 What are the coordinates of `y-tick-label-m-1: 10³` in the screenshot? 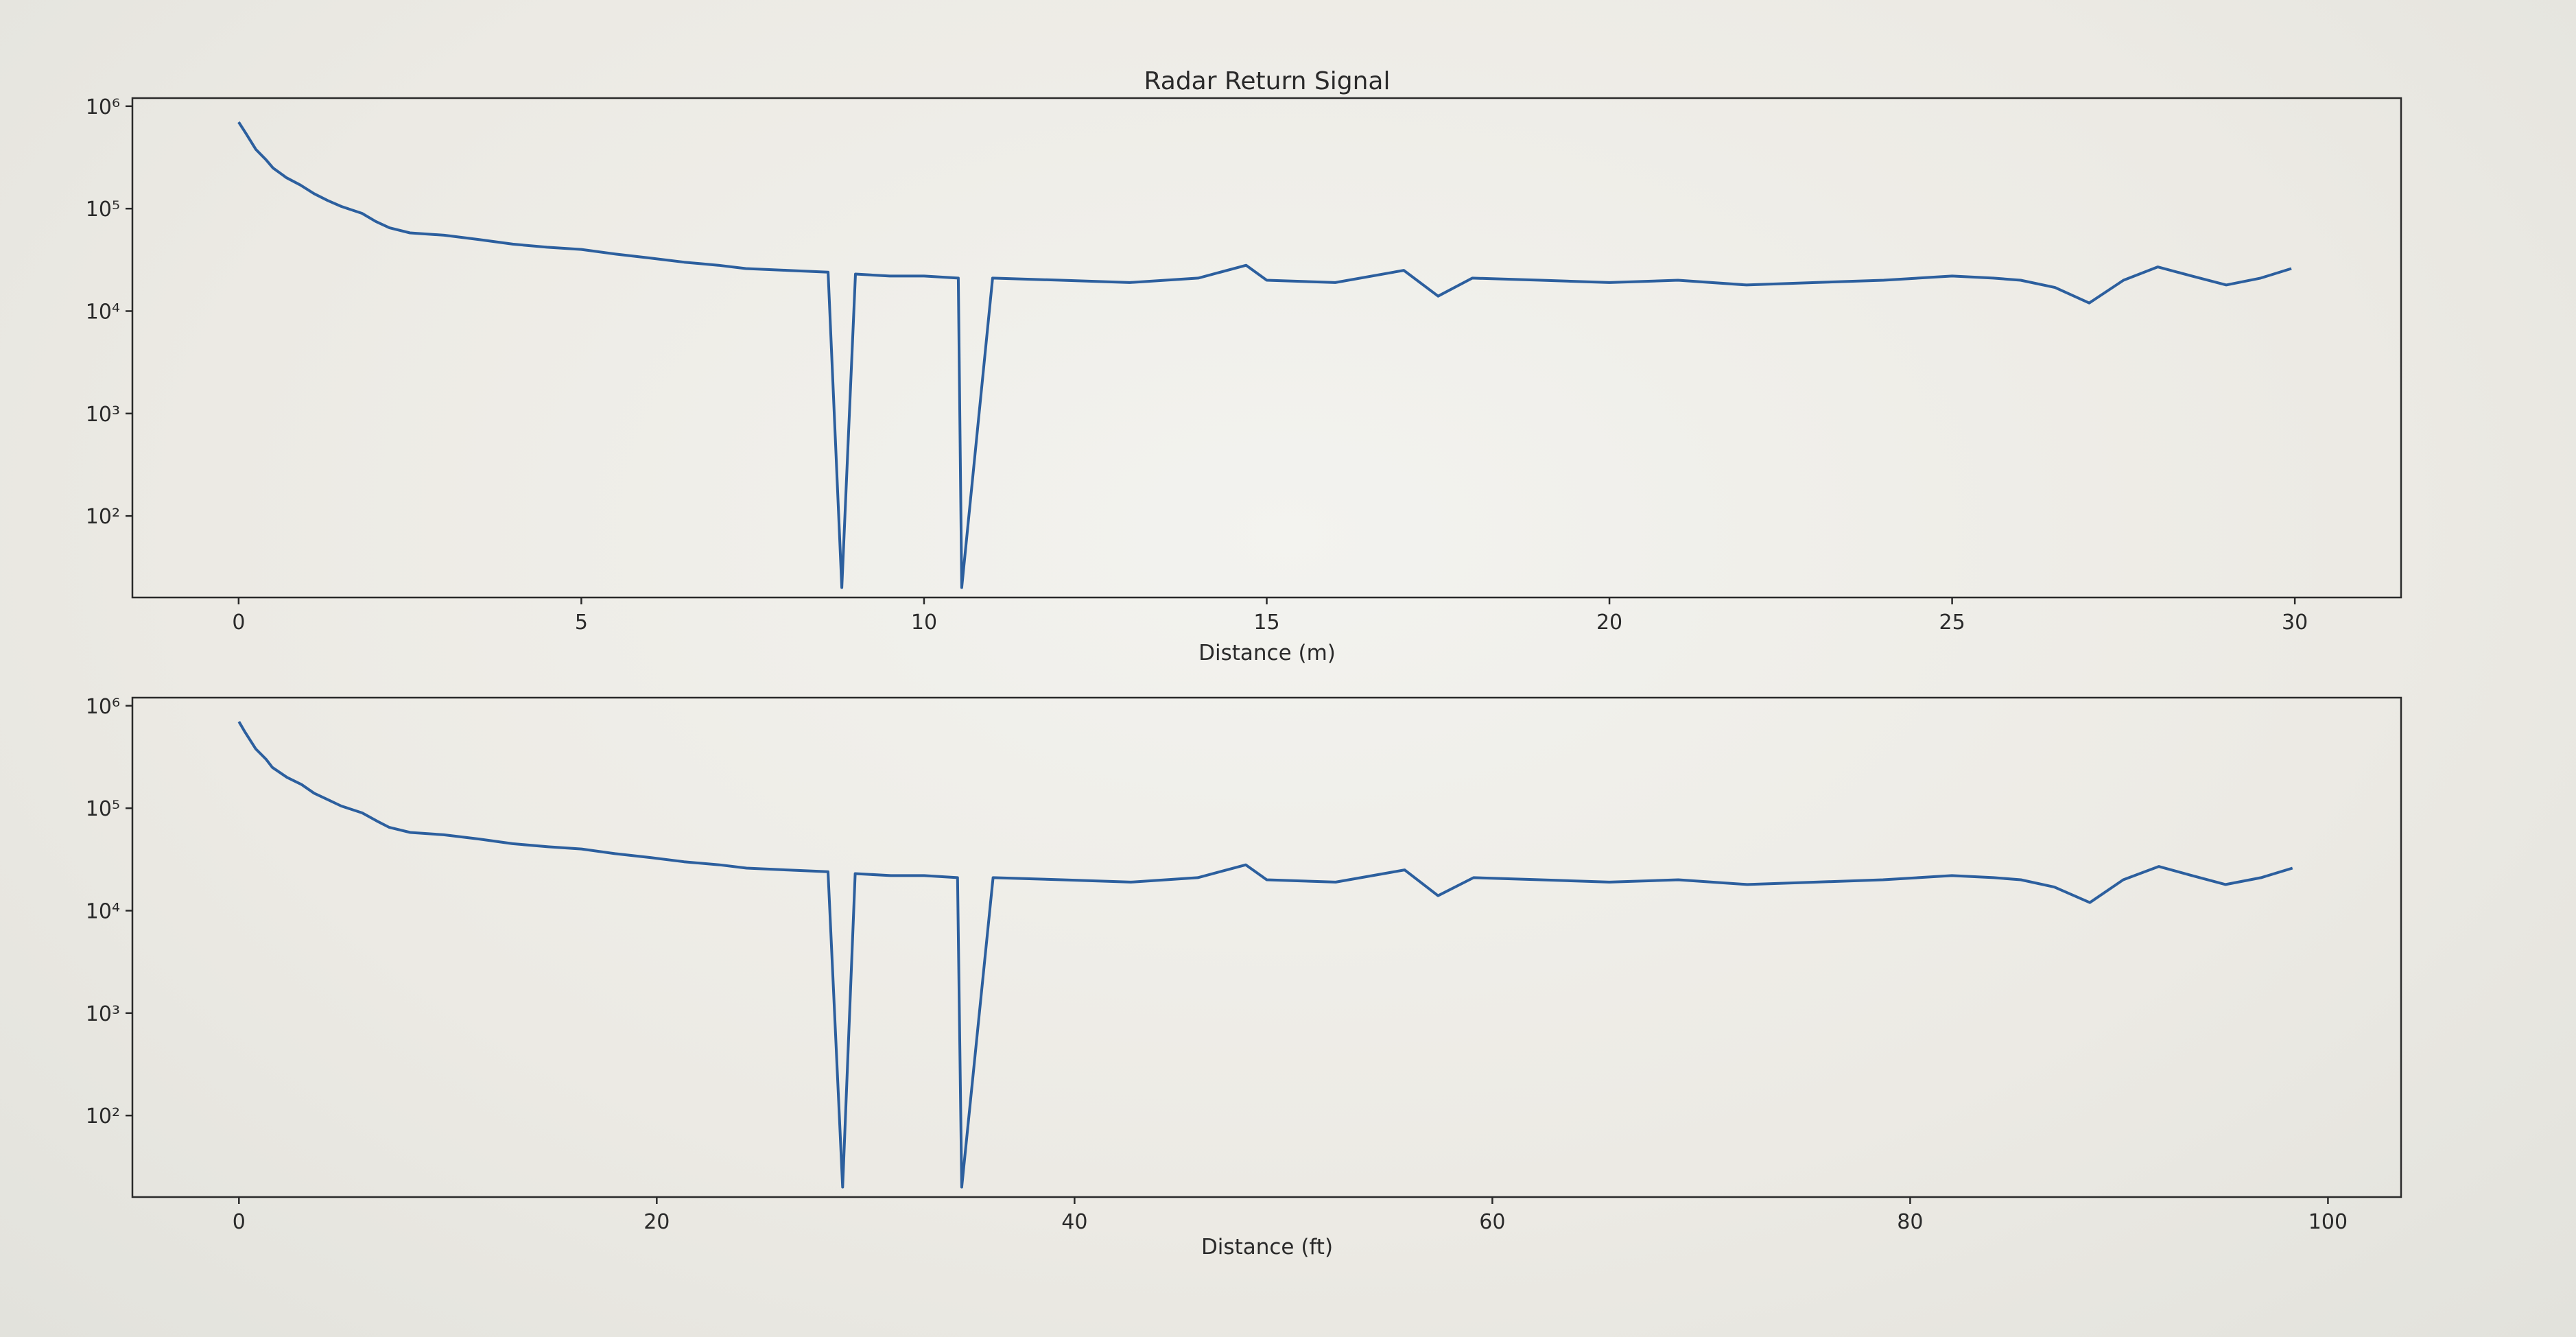 It's located at (103, 415).